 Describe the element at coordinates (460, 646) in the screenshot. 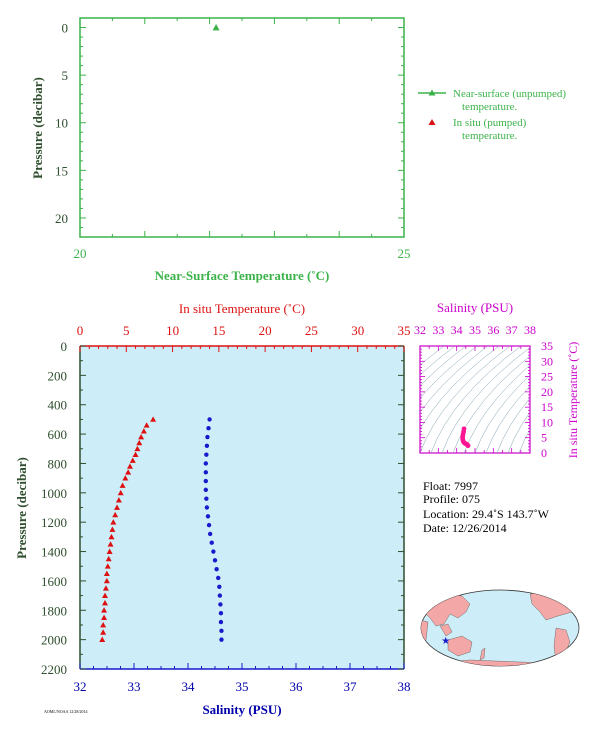

I see `map-land-australia` at that location.